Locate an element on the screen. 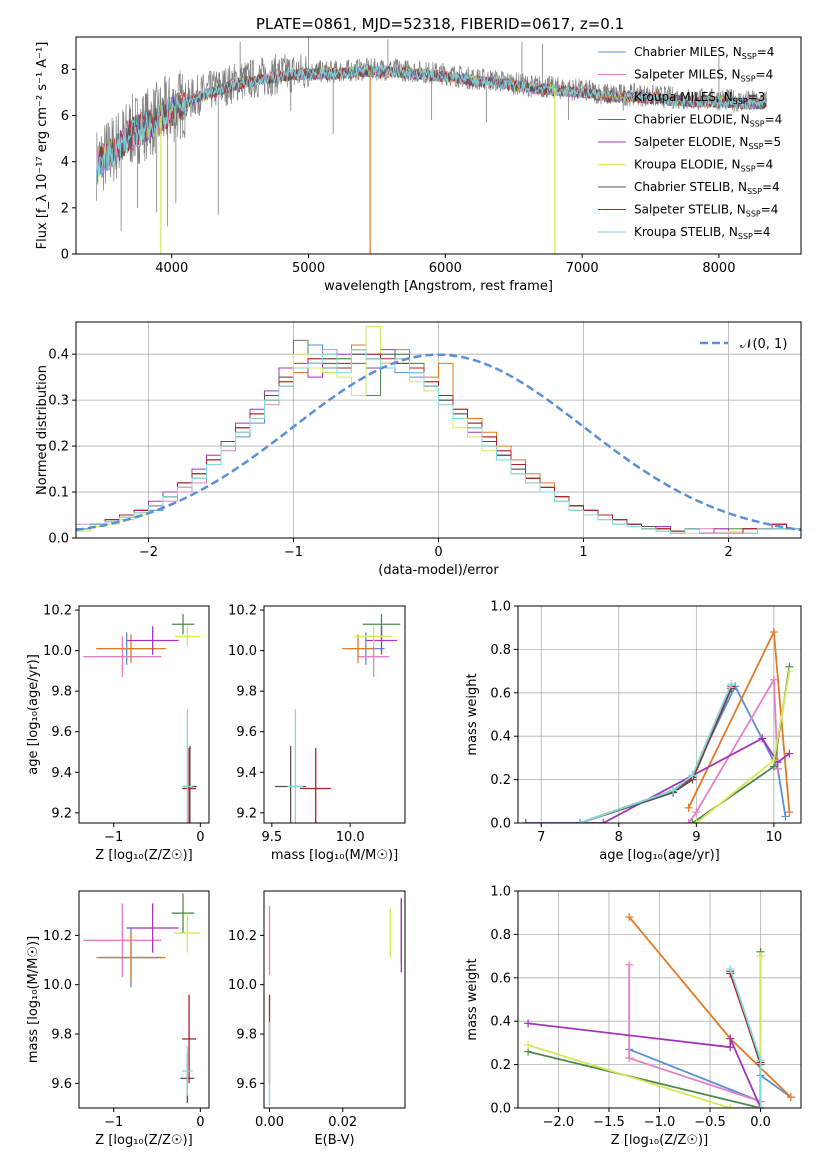 Image resolution: width=819 pixels, height=1170 pixels. x-axis-label: (data-model)/error is located at coordinates (438, 570).